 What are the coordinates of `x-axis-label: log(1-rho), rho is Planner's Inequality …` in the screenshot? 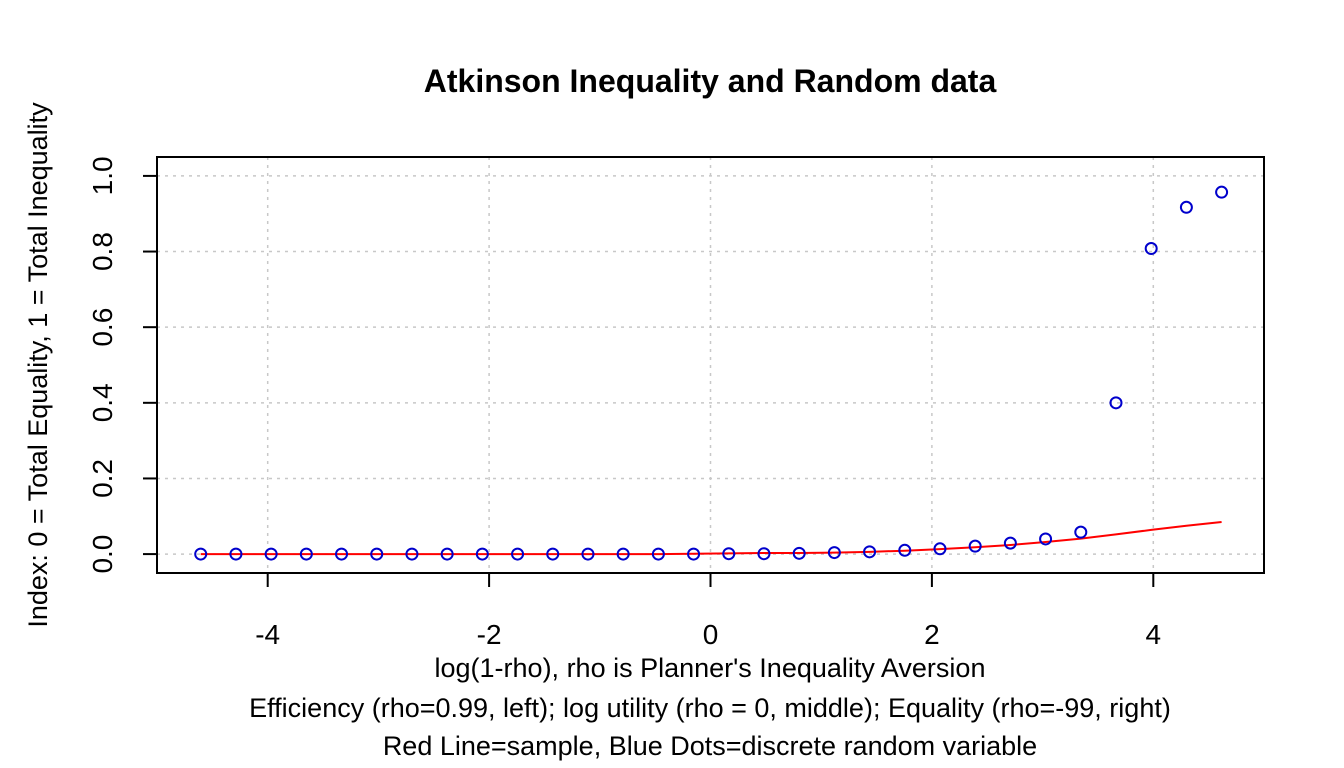 It's located at (710, 668).